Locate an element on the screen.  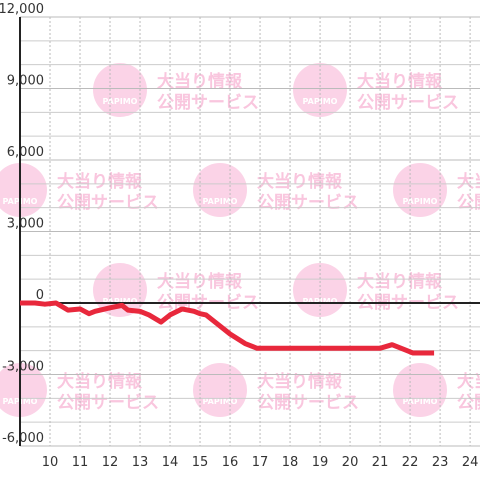
x-tick-label: 10 is located at coordinates (50, 462).